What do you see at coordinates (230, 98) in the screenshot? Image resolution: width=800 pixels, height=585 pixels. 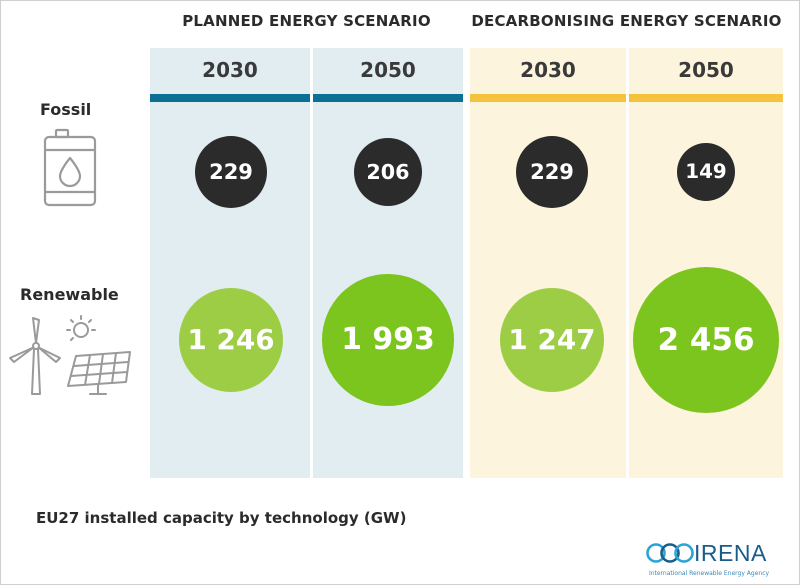 I see `accent-bar-planned-2030` at bounding box center [230, 98].